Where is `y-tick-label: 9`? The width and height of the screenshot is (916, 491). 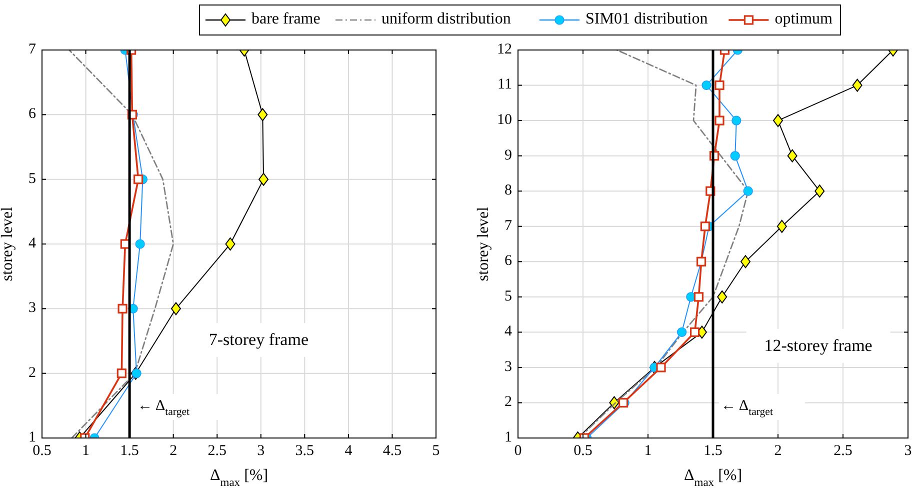
y-tick-label: 9 is located at coordinates (508, 155).